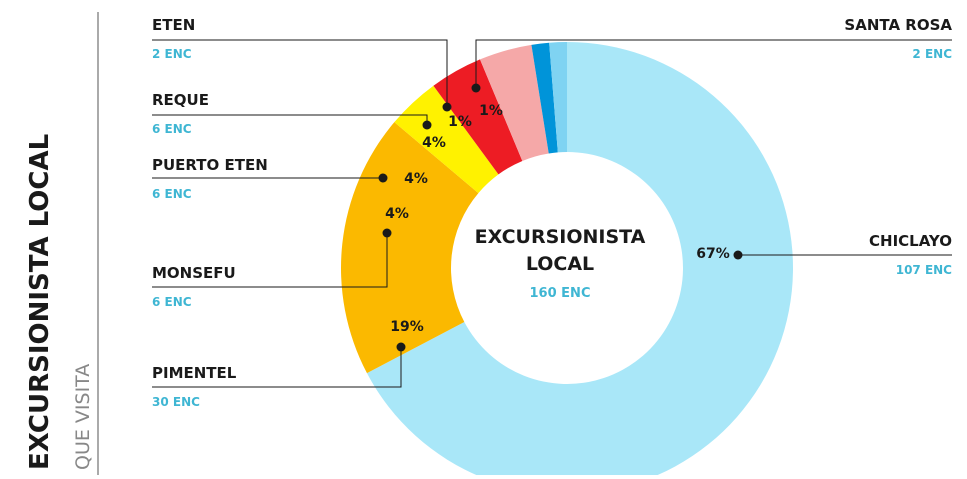  I want to click on value-label: 30 ENC, so click(176, 402).